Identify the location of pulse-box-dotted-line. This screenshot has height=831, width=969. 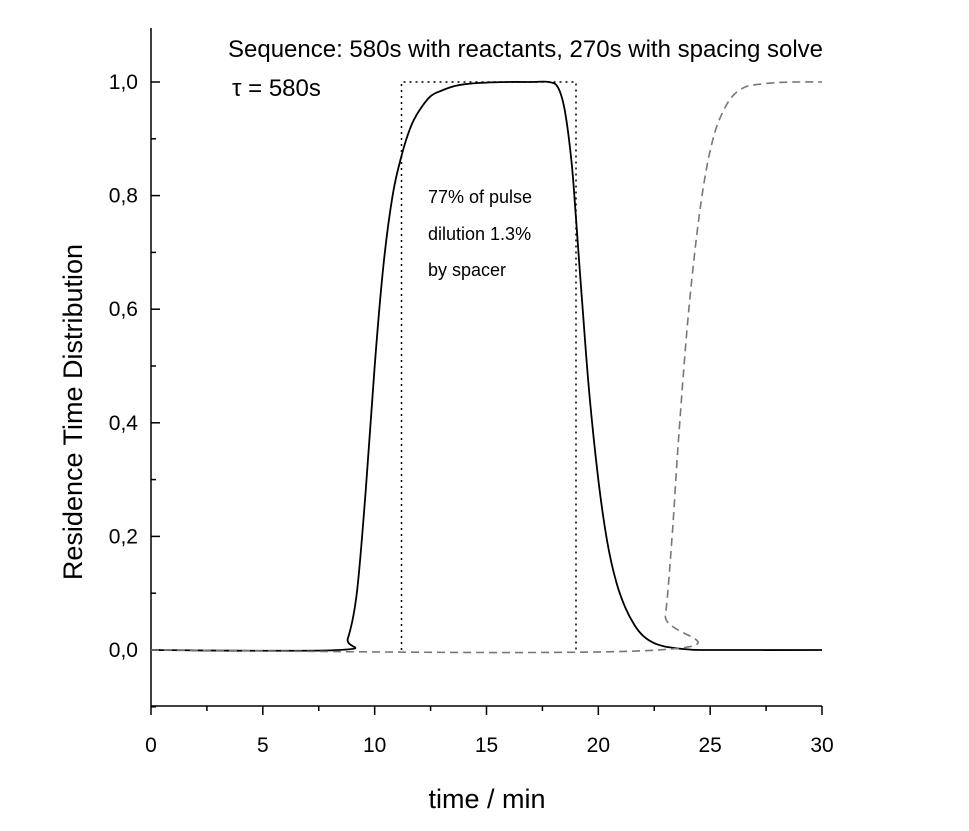
(488, 365).